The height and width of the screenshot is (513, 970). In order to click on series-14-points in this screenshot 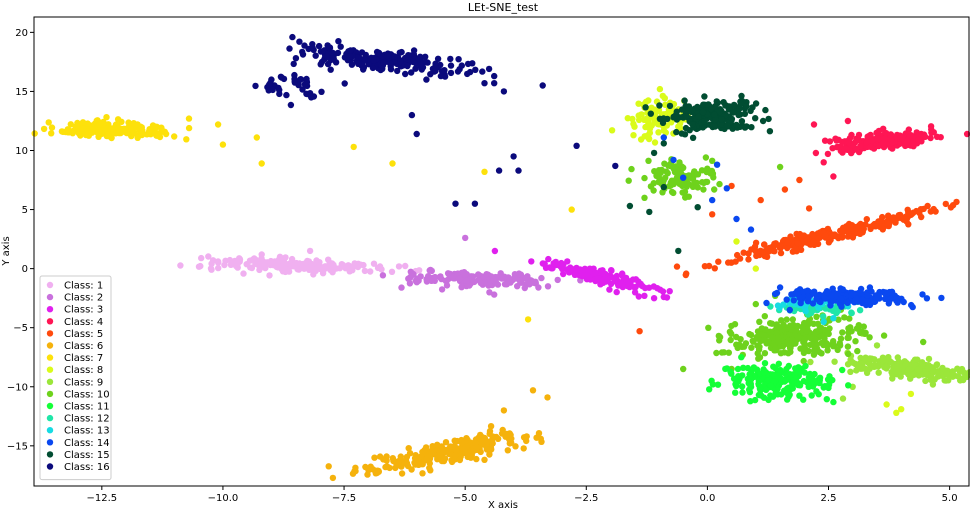, I will do `click(802, 224)`.